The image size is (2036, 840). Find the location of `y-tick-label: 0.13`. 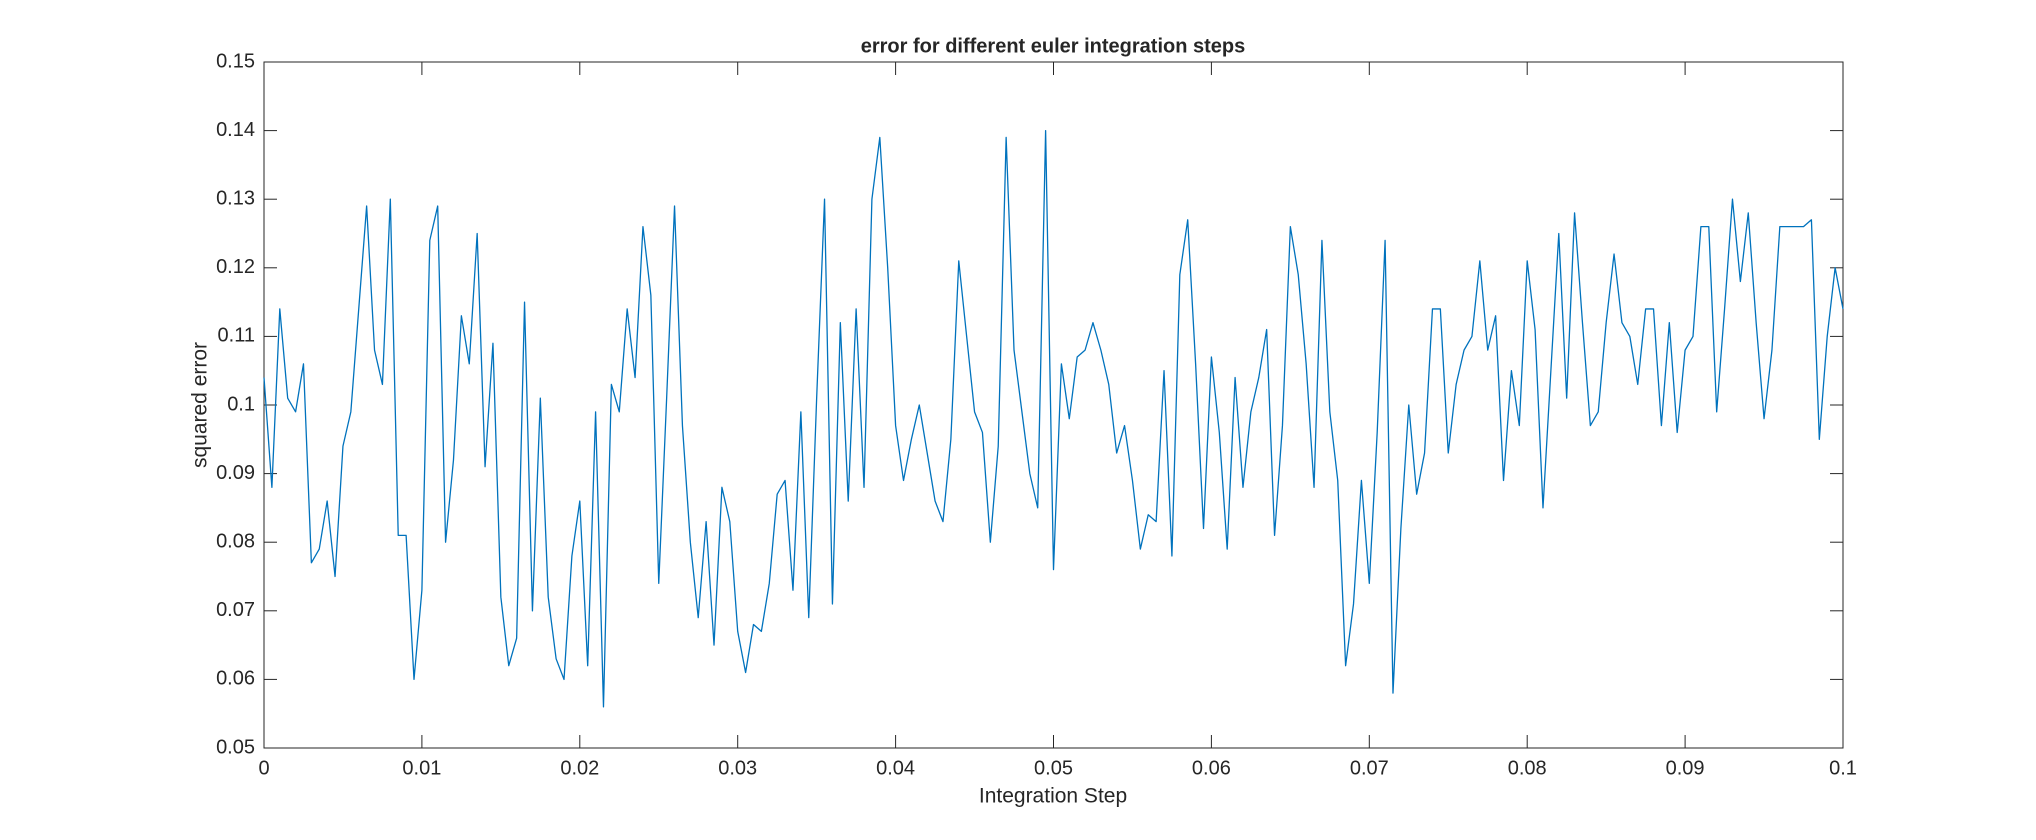

y-tick-label: 0.13 is located at coordinates (235, 198).